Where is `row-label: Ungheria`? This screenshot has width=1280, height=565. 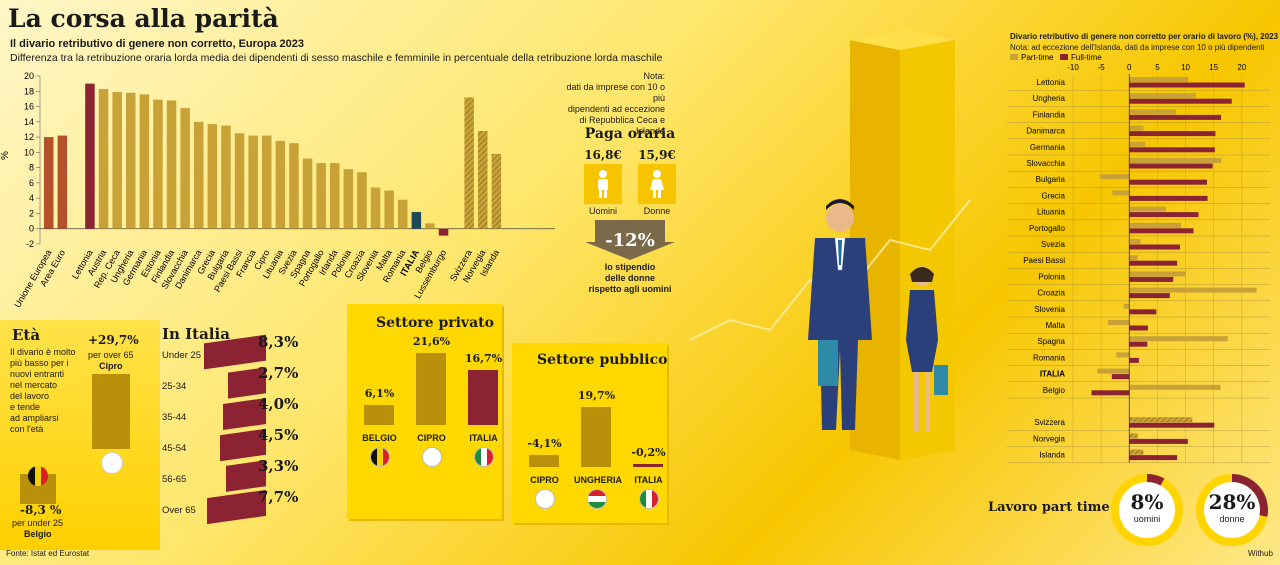
row-label: Ungheria is located at coordinates (1049, 98).